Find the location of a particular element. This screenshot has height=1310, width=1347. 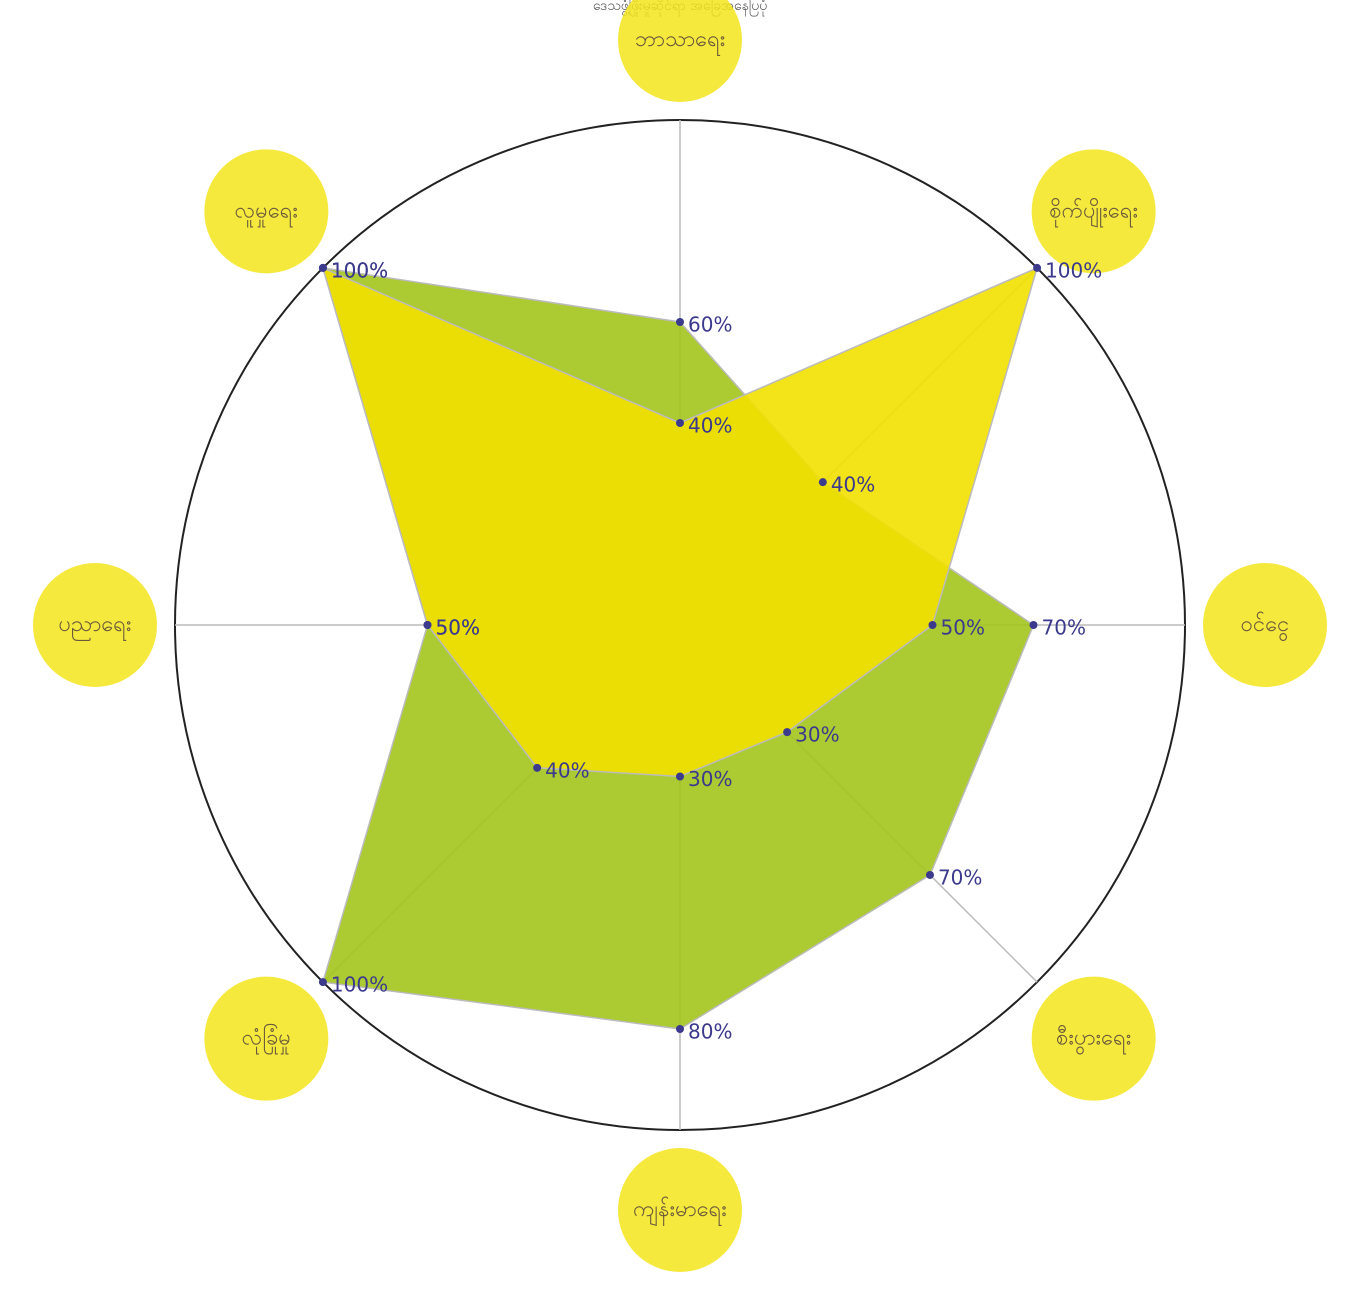

category-label: စီးပွားရေး is located at coordinates (1093, 1040).